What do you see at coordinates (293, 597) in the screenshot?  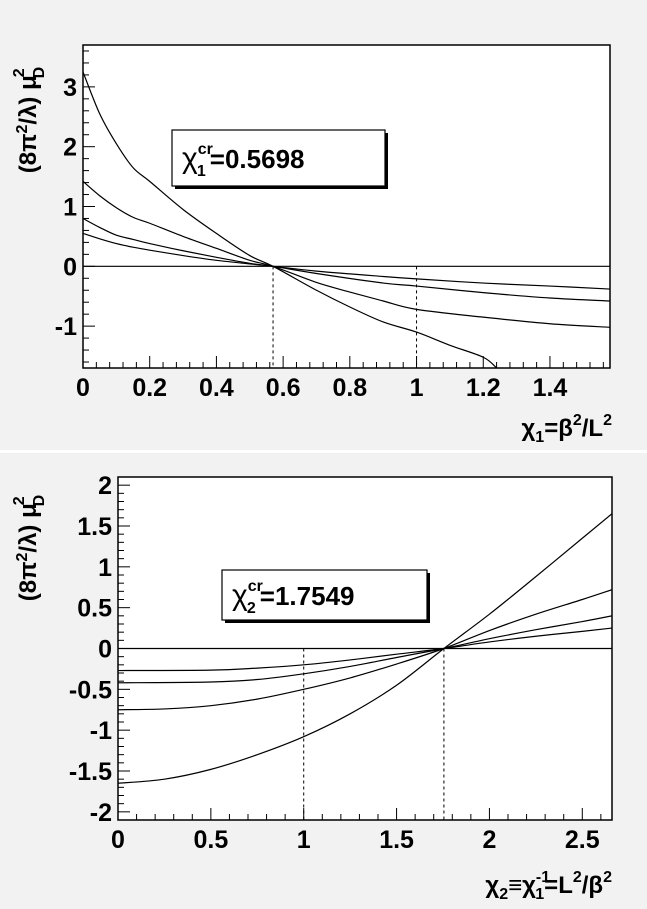 I see `annotation-text: χcr 2 =1.7549` at bounding box center [293, 597].